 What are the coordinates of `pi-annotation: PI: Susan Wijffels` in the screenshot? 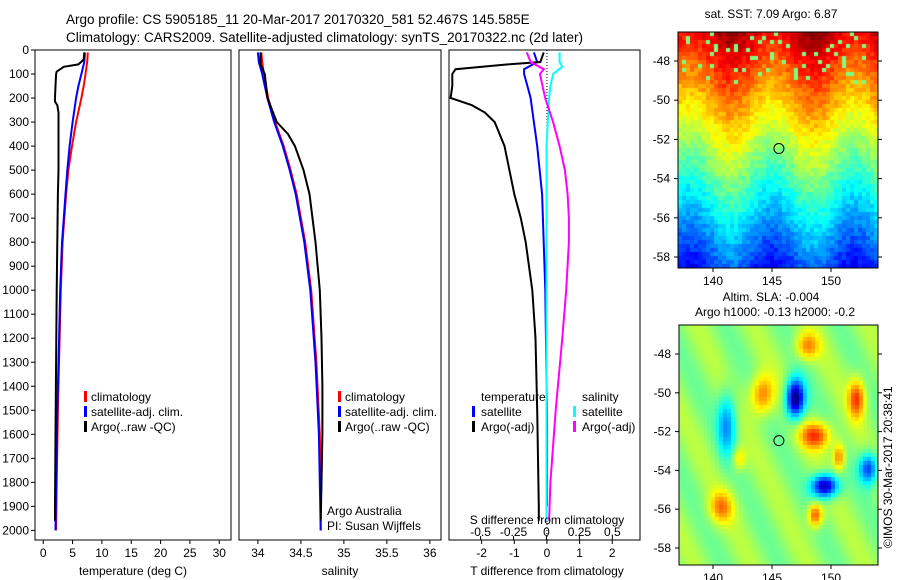 It's located at (374, 526).